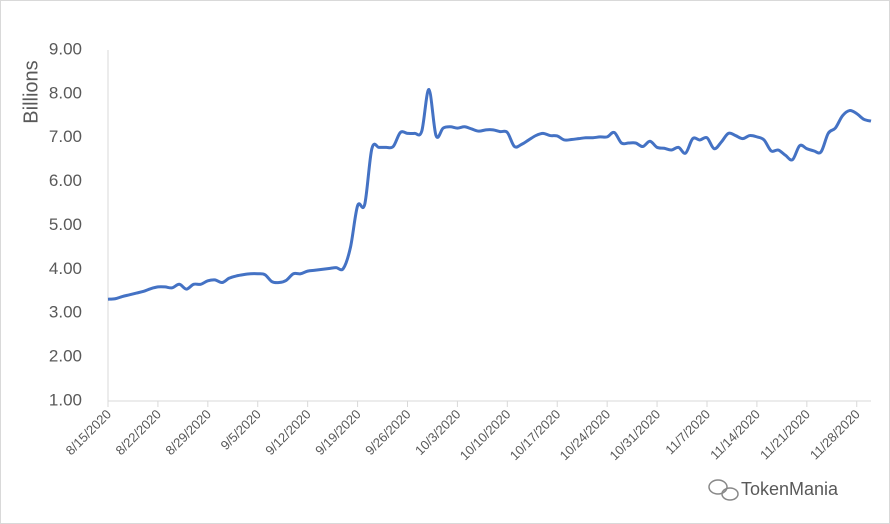  What do you see at coordinates (31, 91) in the screenshot?
I see `y-axis-label: Billions` at bounding box center [31, 91].